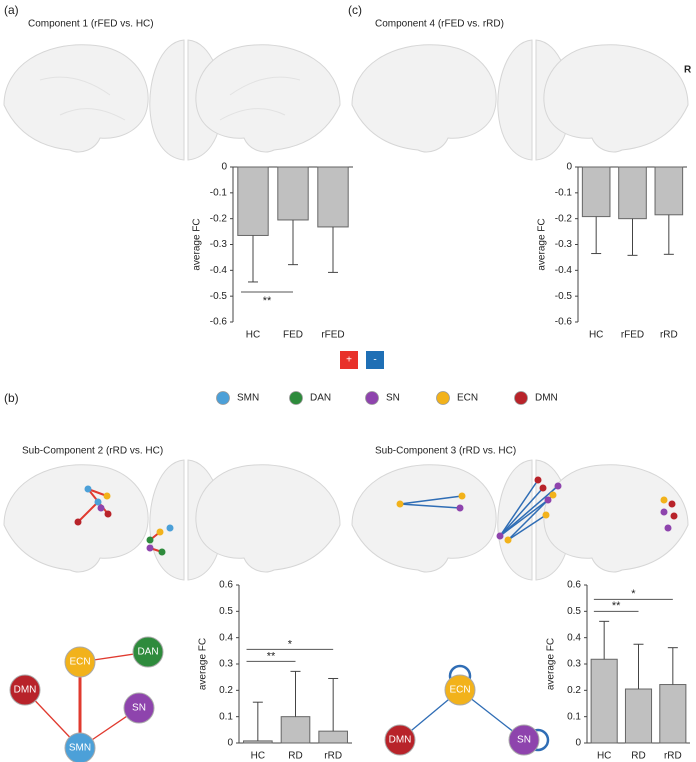  What do you see at coordinates (688, 70) in the screenshot?
I see `hemisphere-label: R` at bounding box center [688, 70].